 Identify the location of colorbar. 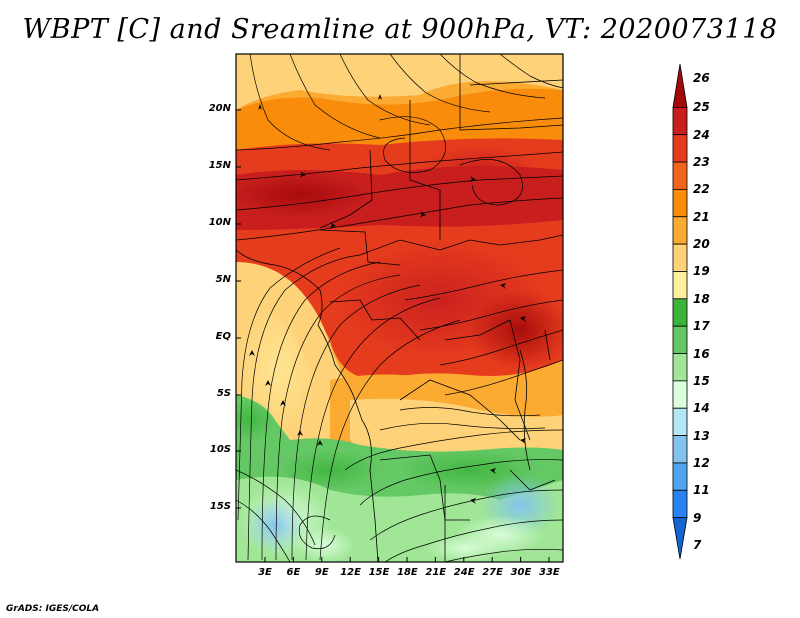
(680, 311).